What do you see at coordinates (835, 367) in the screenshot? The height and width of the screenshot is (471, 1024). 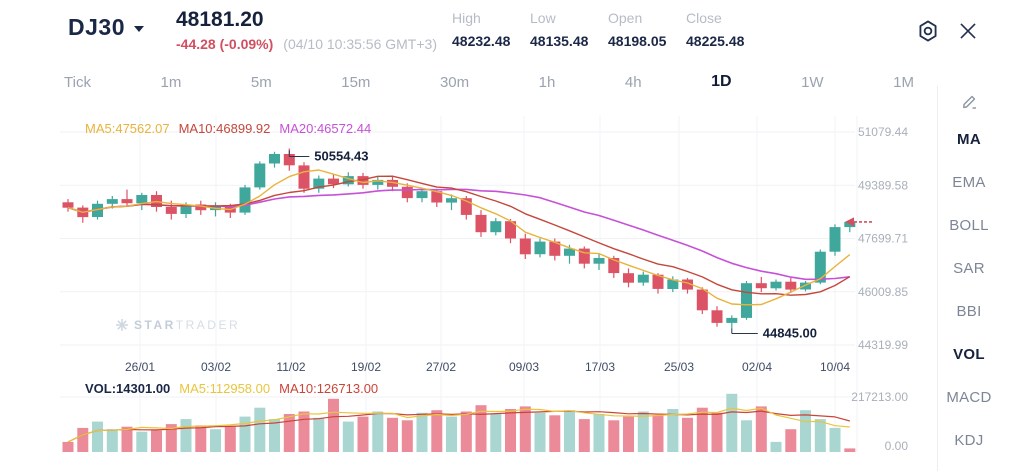 I see `svg-text: 10/04` at bounding box center [835, 367].